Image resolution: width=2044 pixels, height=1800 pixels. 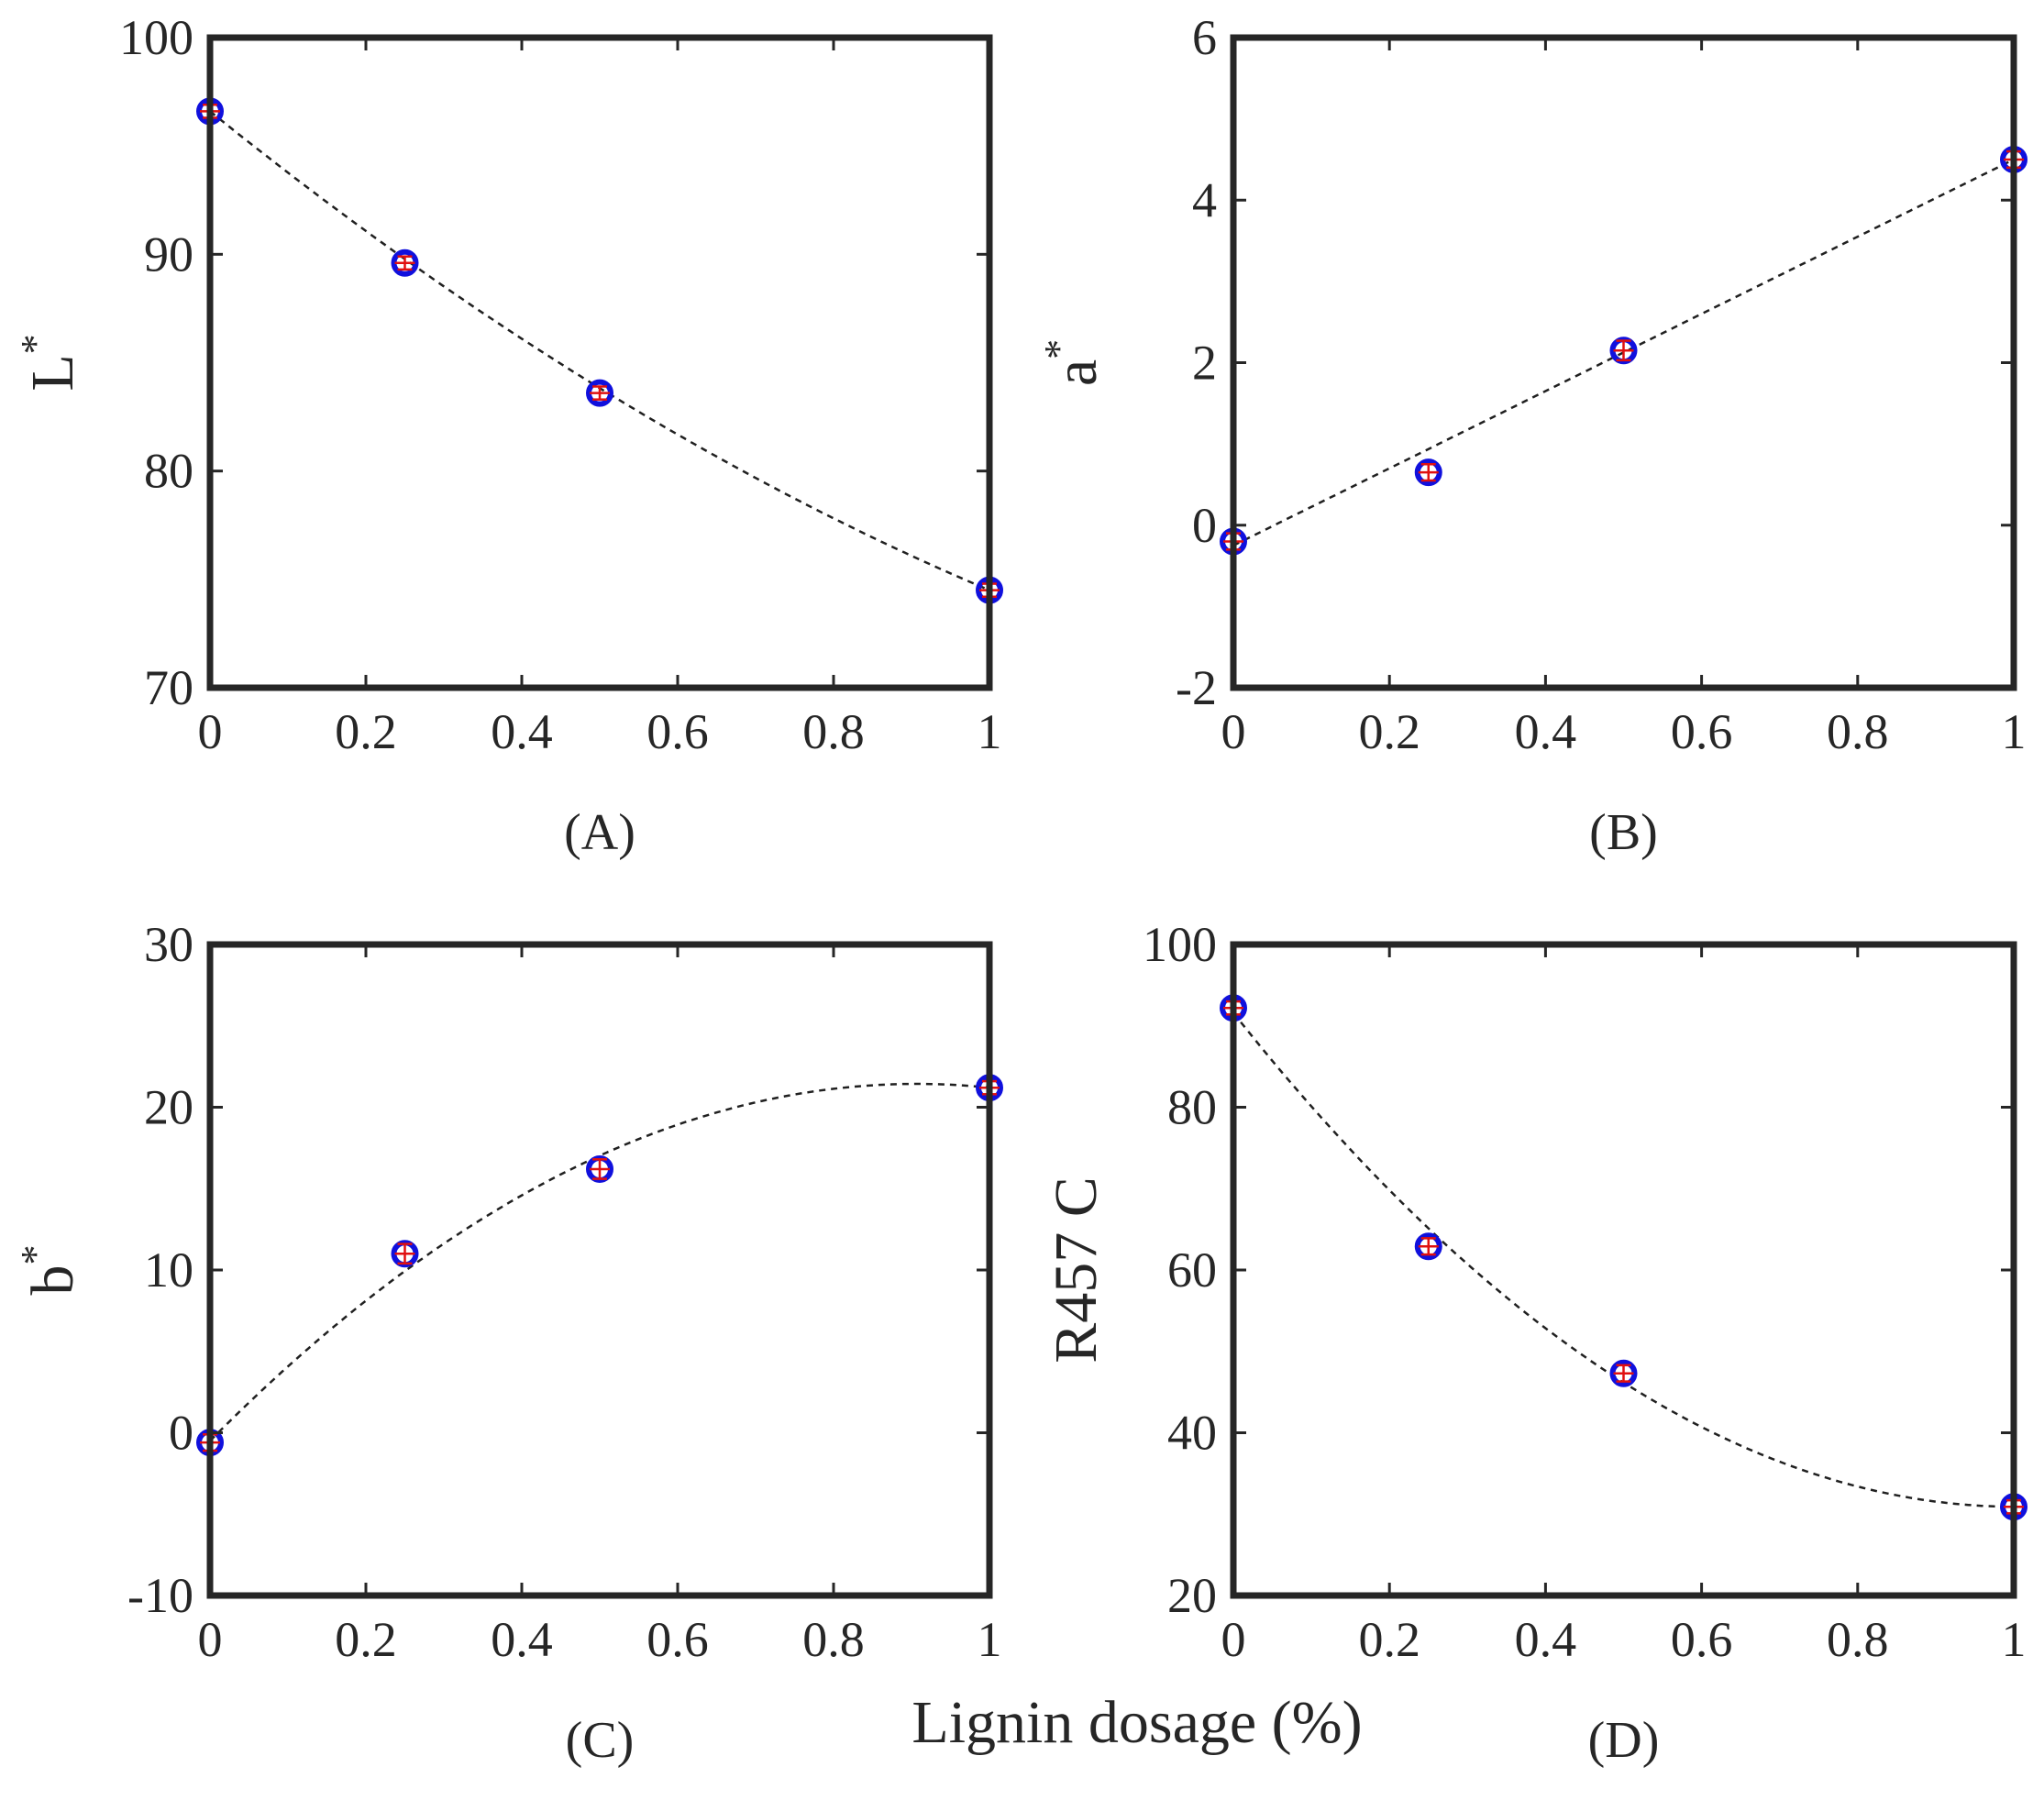 I want to click on y-tick-label: 70, so click(x=169, y=687).